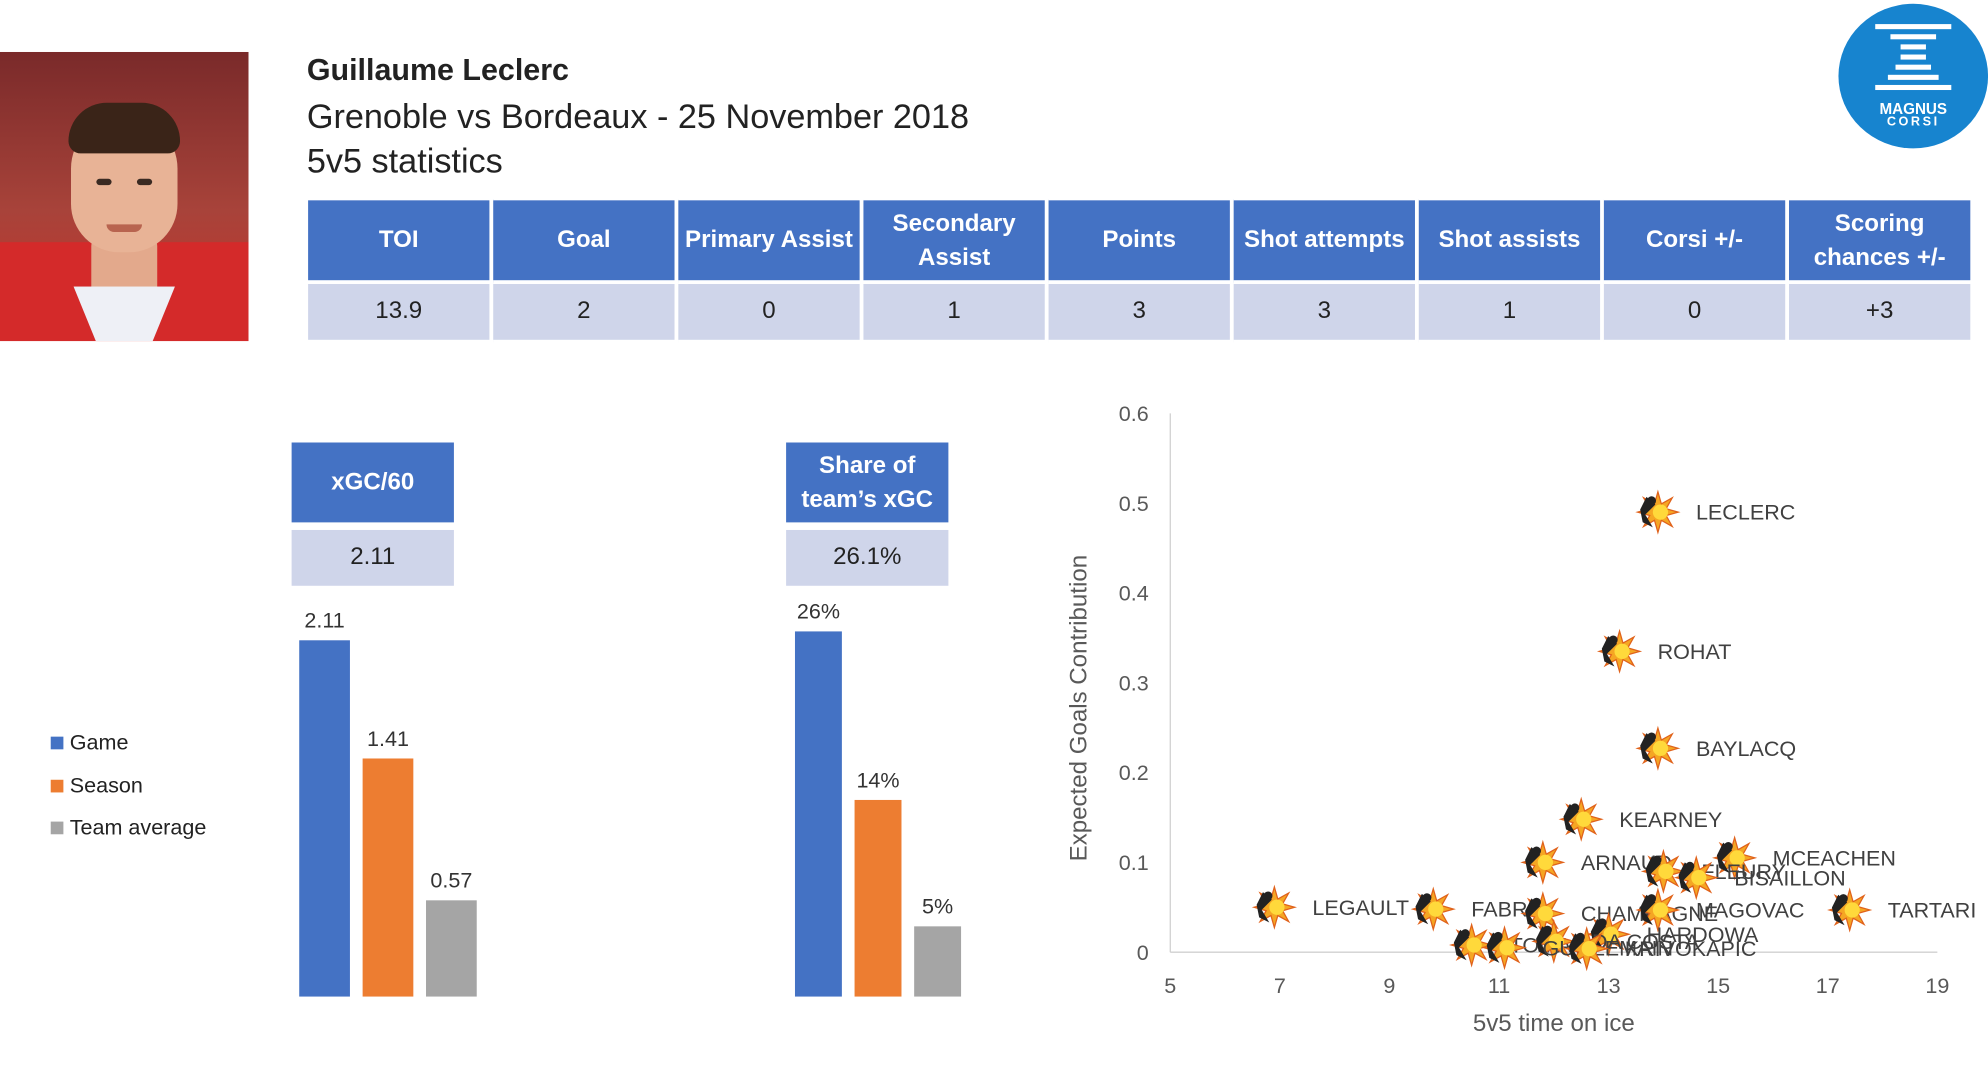 This screenshot has width=1988, height=1065. Describe the element at coordinates (1745, 512) in the screenshot. I see `point-label: LECLERC` at that location.